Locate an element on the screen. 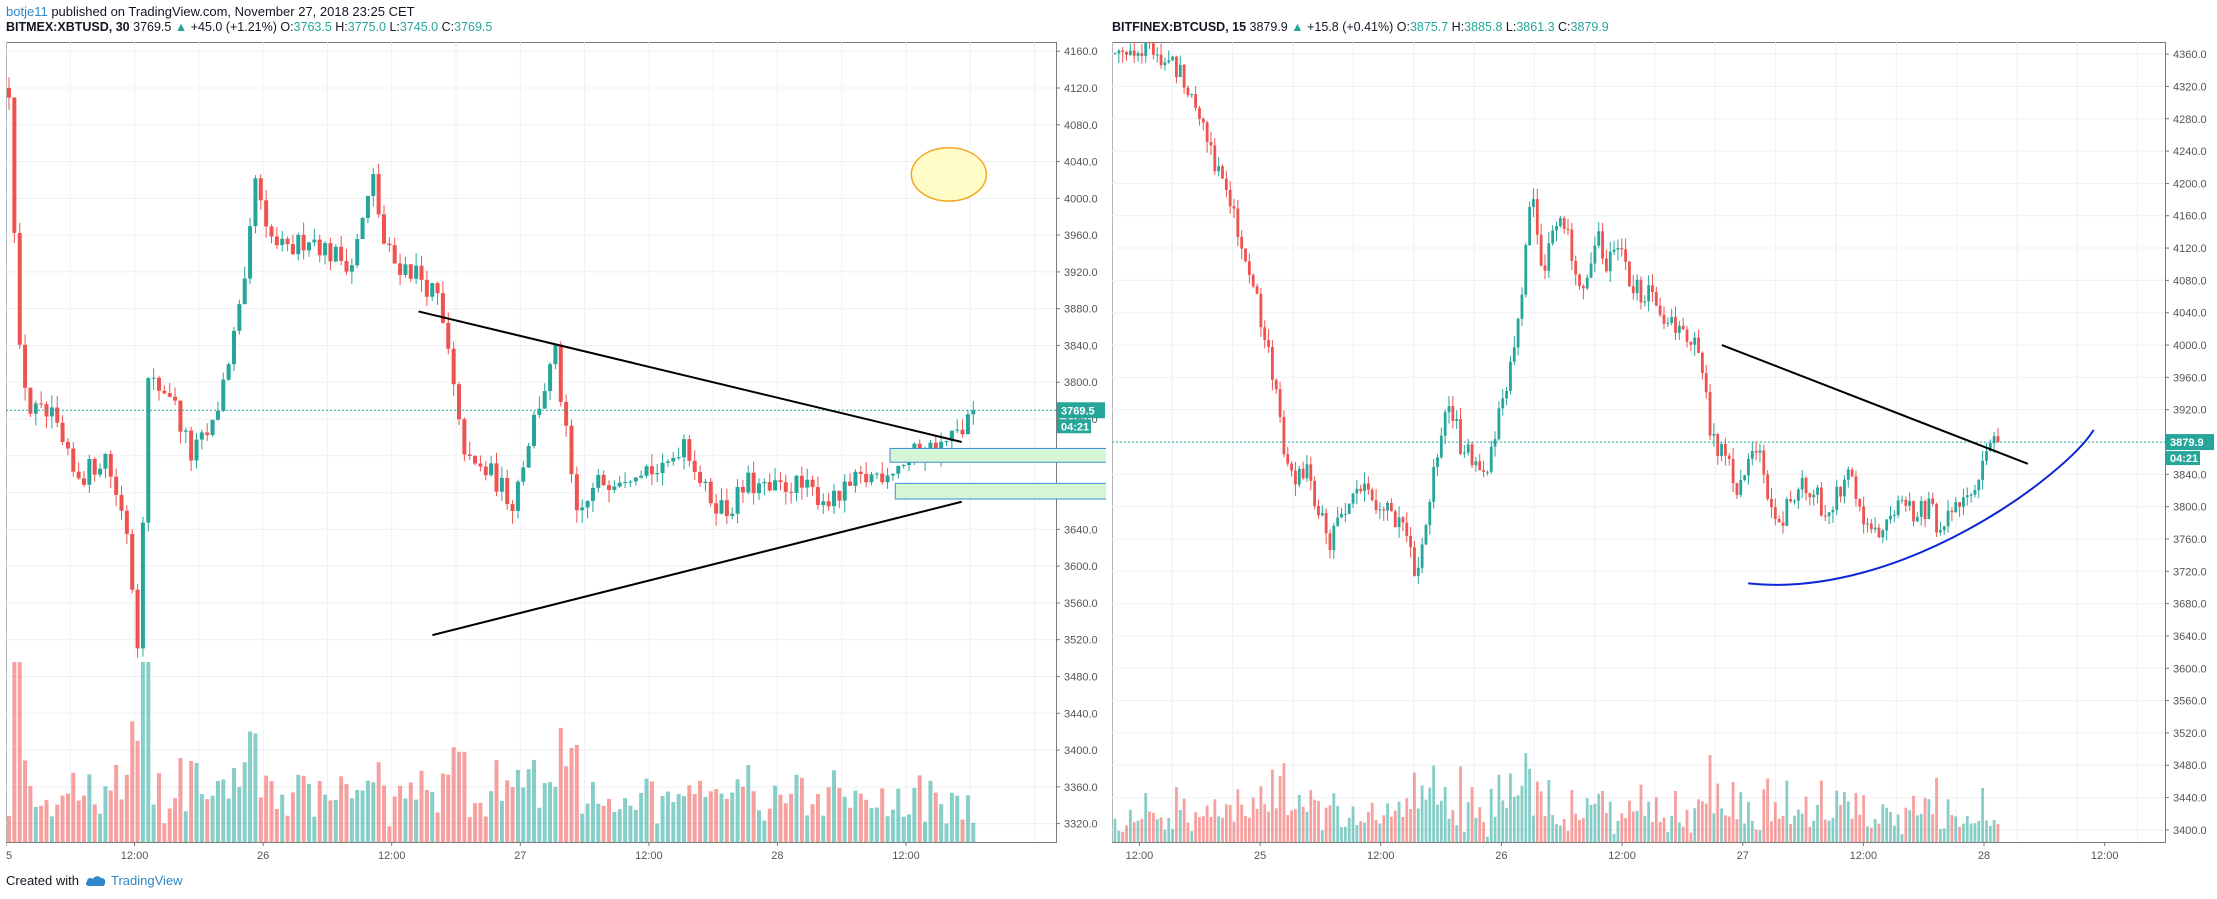  y-tick-label: 3400.0 is located at coordinates (2190, 831).